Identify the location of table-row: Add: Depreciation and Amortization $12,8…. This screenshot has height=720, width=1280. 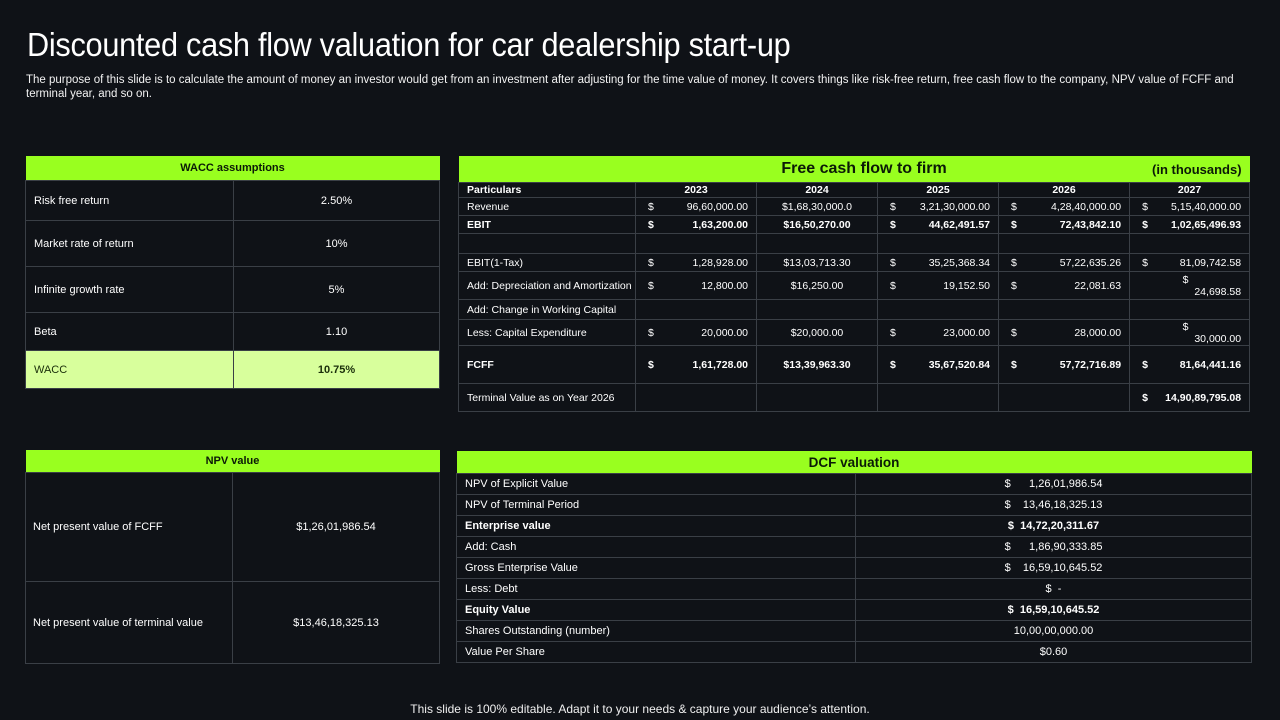
(854, 285).